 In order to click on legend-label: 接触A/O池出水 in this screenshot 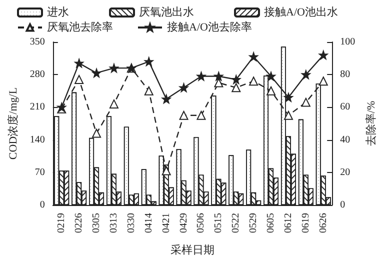, I will do `click(301, 12)`.